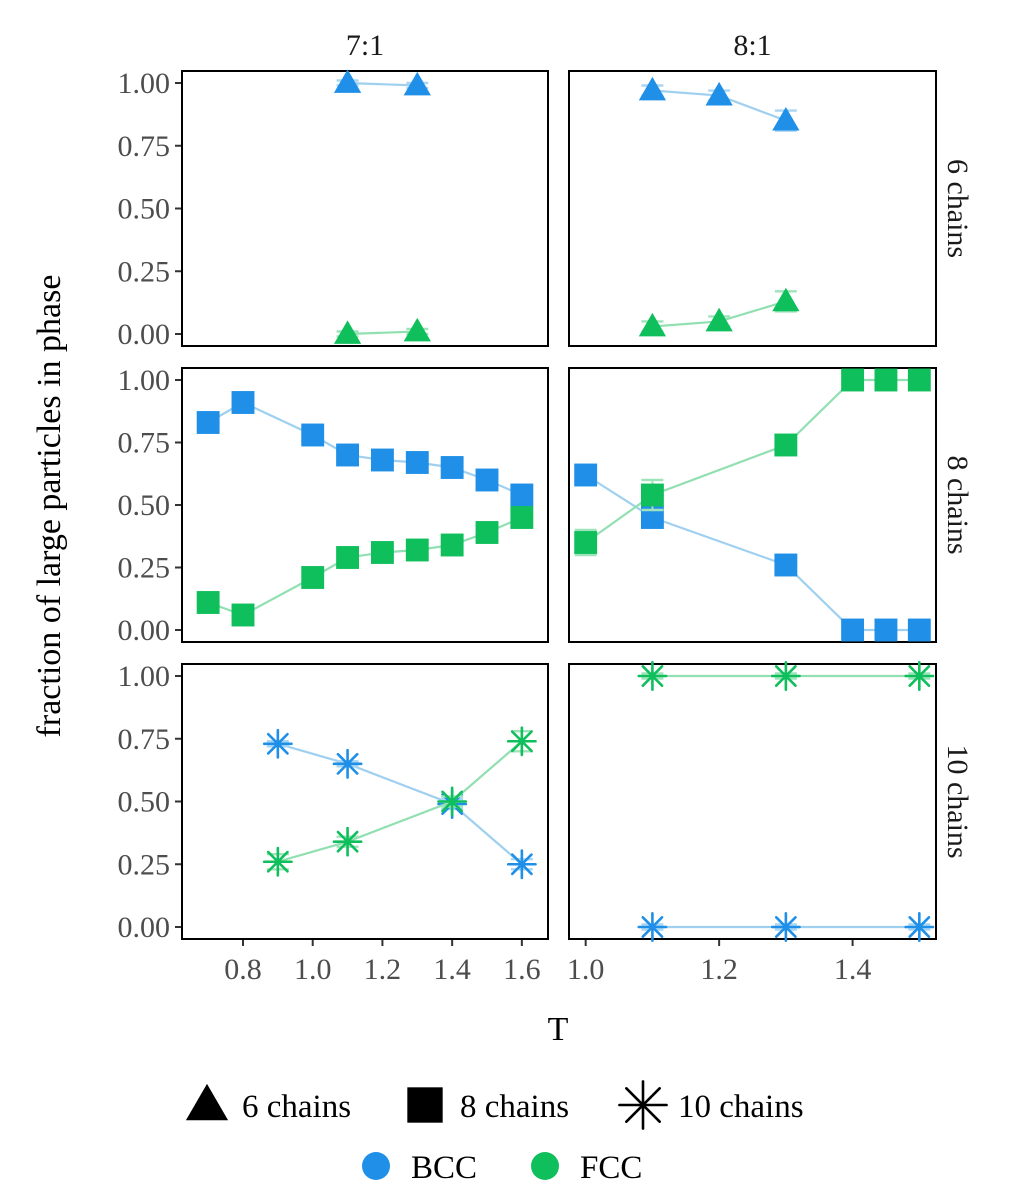 The height and width of the screenshot is (1200, 1012). I want to click on panel-8-chains-7to1, so click(365, 505).